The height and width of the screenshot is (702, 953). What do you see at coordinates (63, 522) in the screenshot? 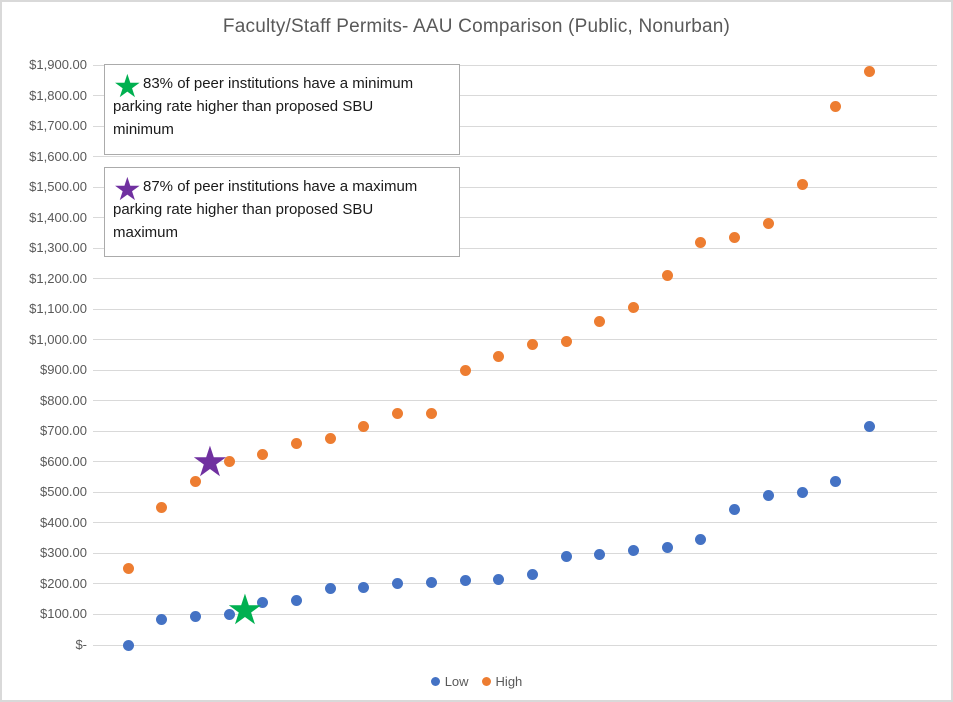
I see `y-axis-tick-label: $400.00` at bounding box center [63, 522].